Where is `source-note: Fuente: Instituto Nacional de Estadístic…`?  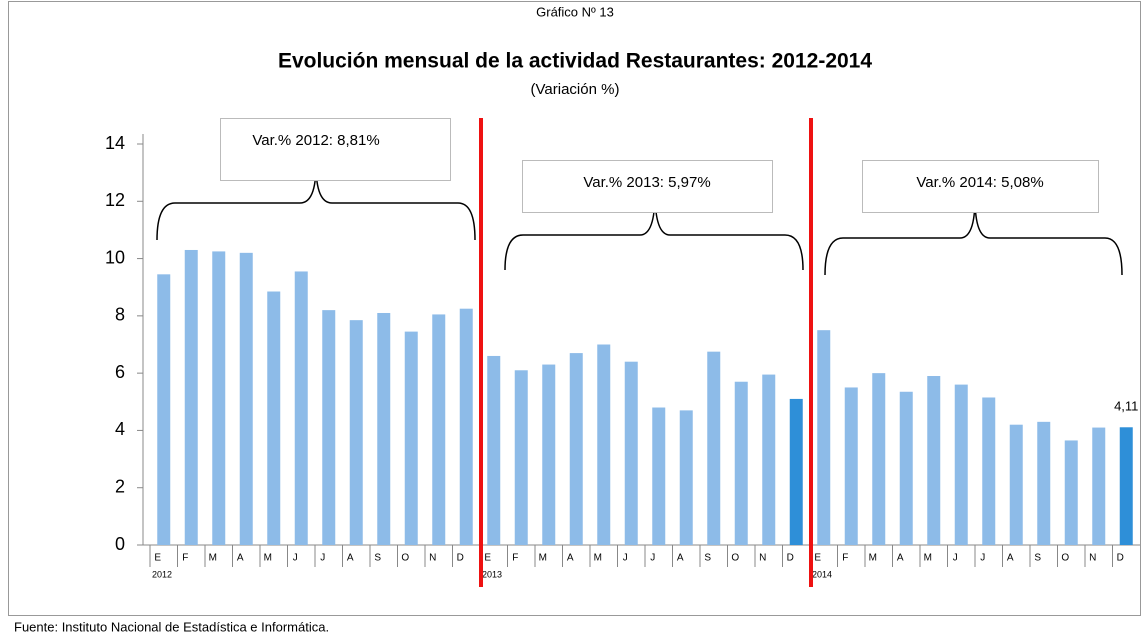 source-note: Fuente: Instituto Nacional de Estadístic… is located at coordinates (171, 626).